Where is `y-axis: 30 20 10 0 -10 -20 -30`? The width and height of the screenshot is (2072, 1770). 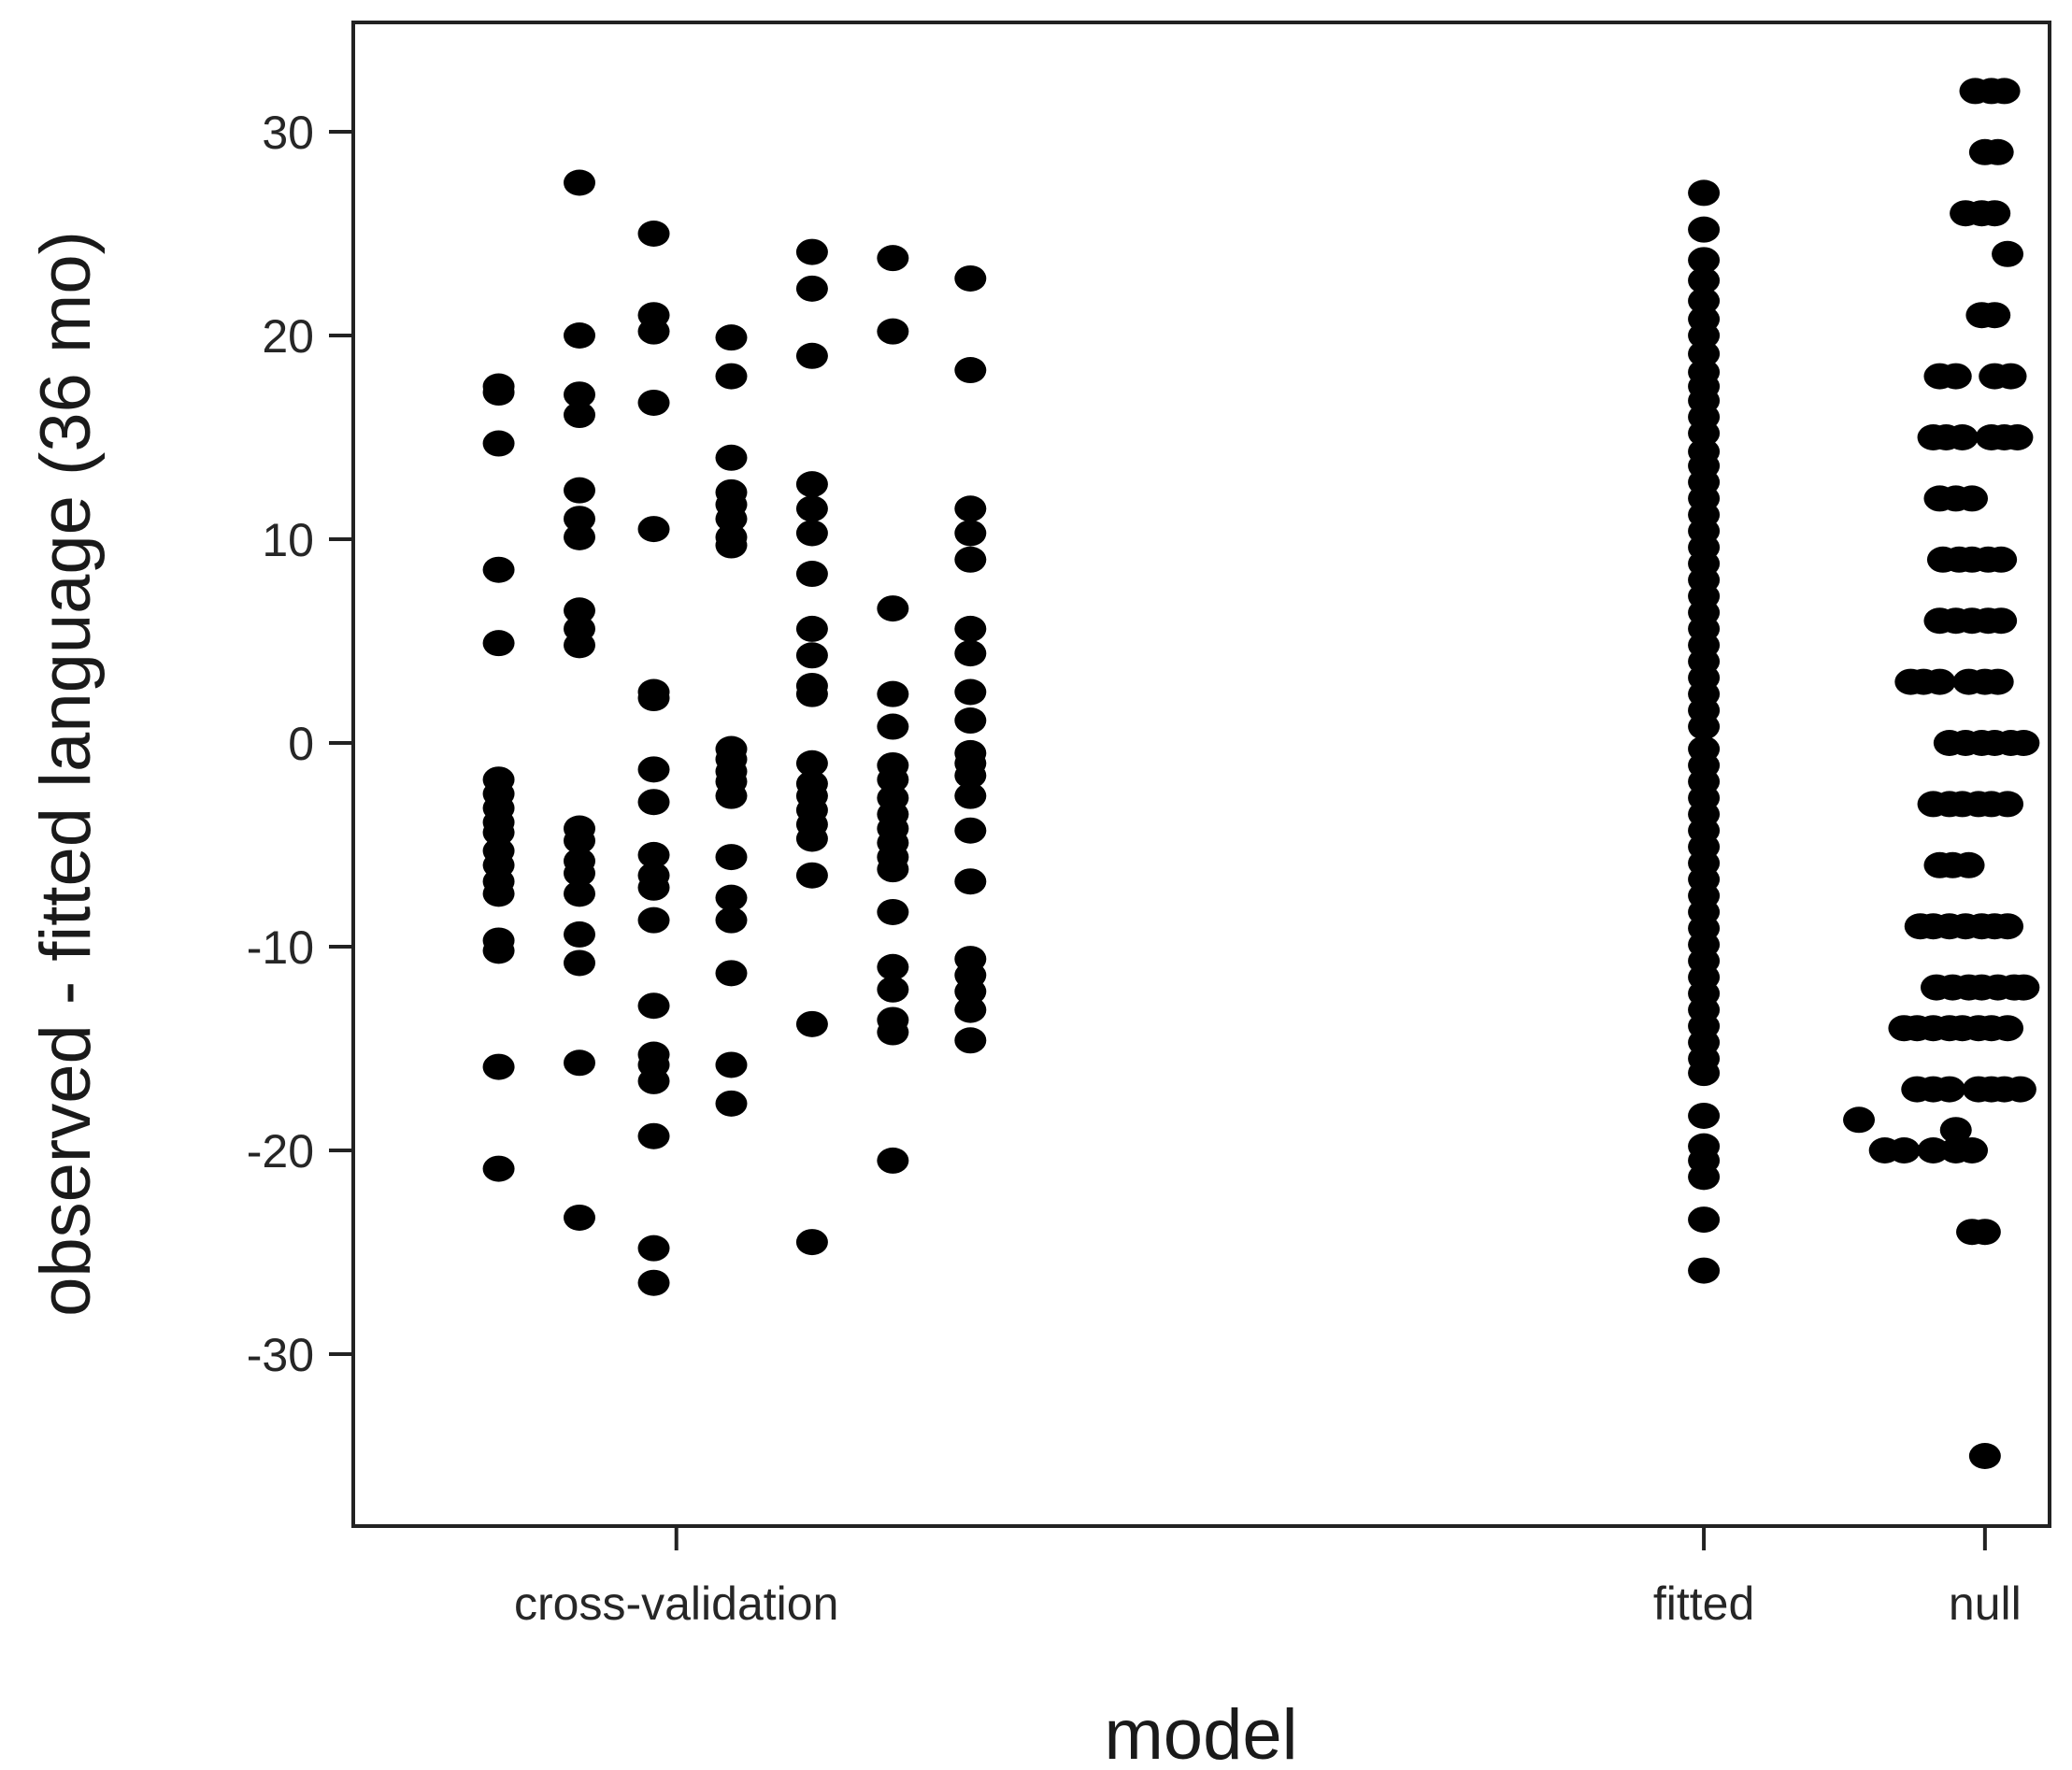 y-axis: 30 20 10 0 -10 -20 -30 is located at coordinates (300, 744).